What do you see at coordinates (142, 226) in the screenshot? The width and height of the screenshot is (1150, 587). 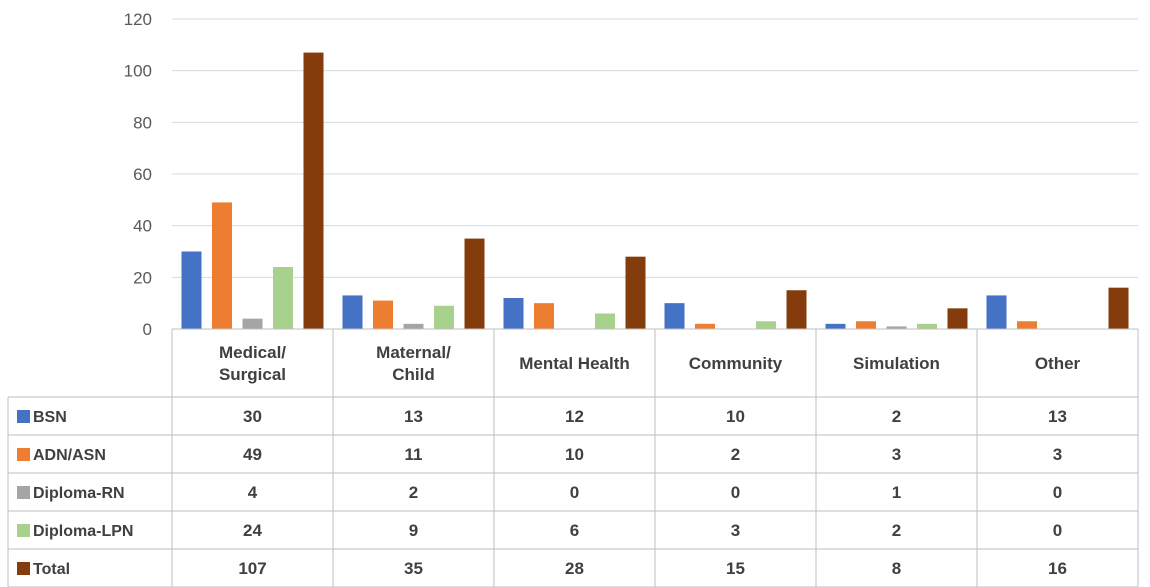 I see `y-tick-label: 40` at bounding box center [142, 226].